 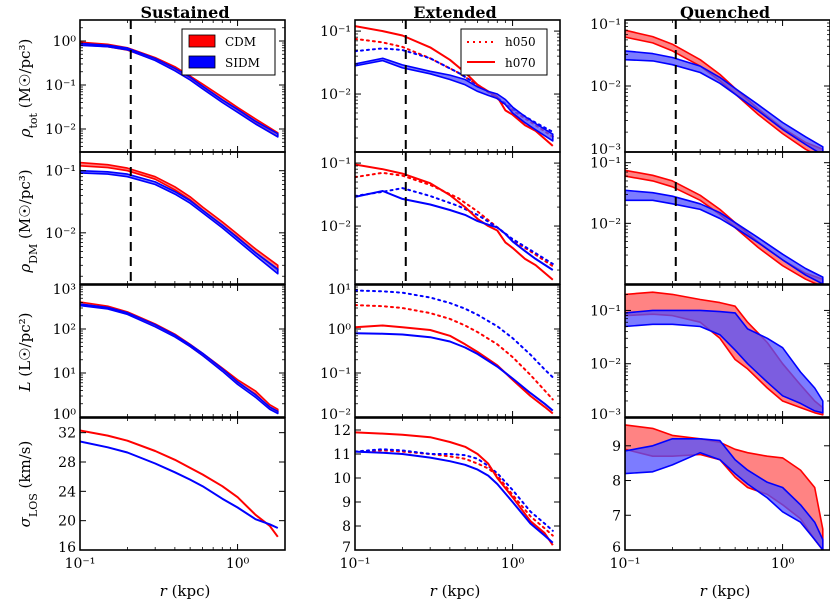 I want to click on legend-swatch-cdm, so click(x=202, y=41).